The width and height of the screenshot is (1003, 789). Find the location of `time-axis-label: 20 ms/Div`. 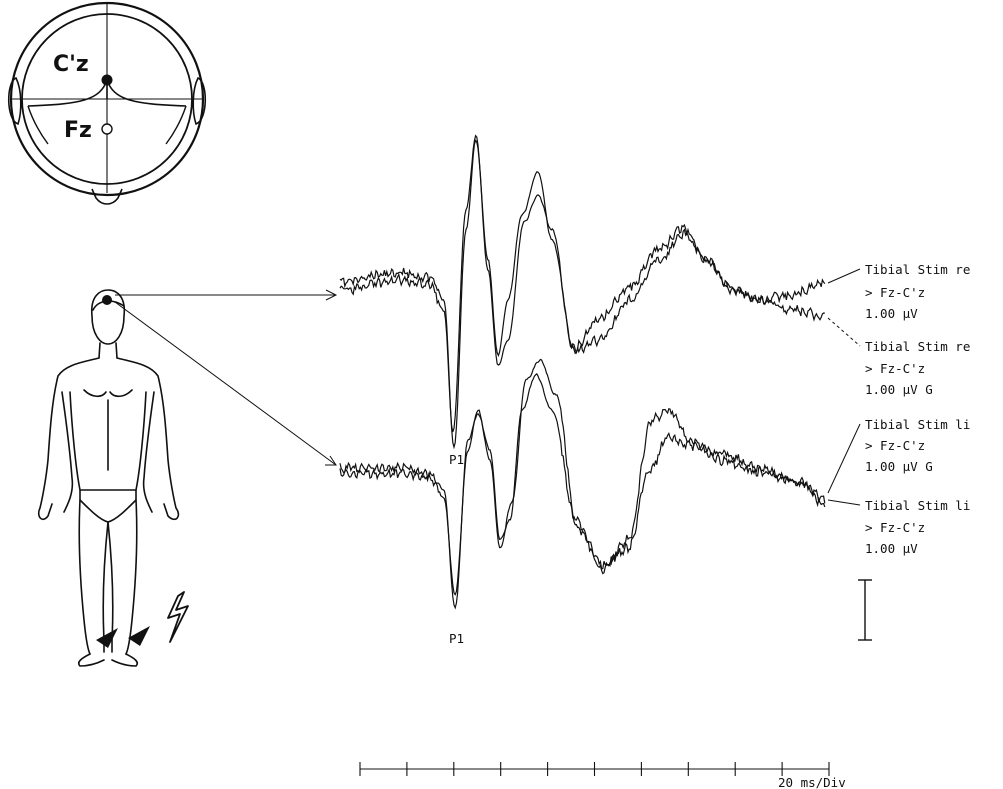

time-axis-label: 20 ms/Div is located at coordinates (812, 782).